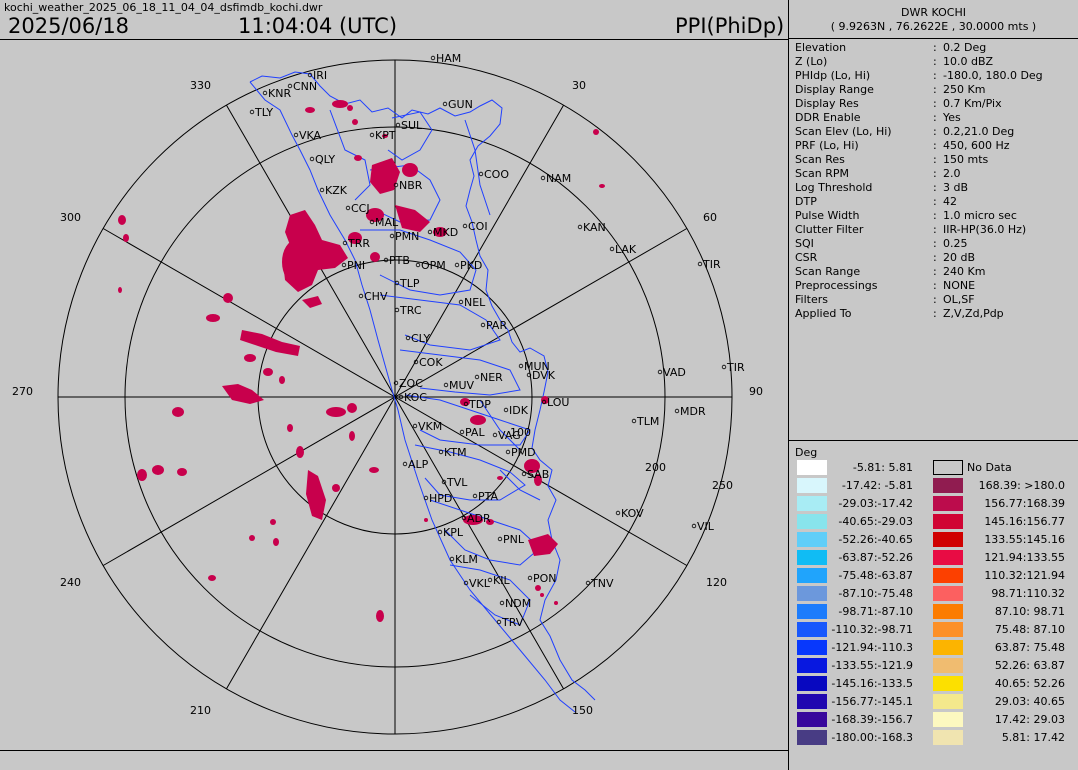 This screenshot has height=770, width=1078. I want to click on param-row: Scan Res:150 mts, so click(934, 160).